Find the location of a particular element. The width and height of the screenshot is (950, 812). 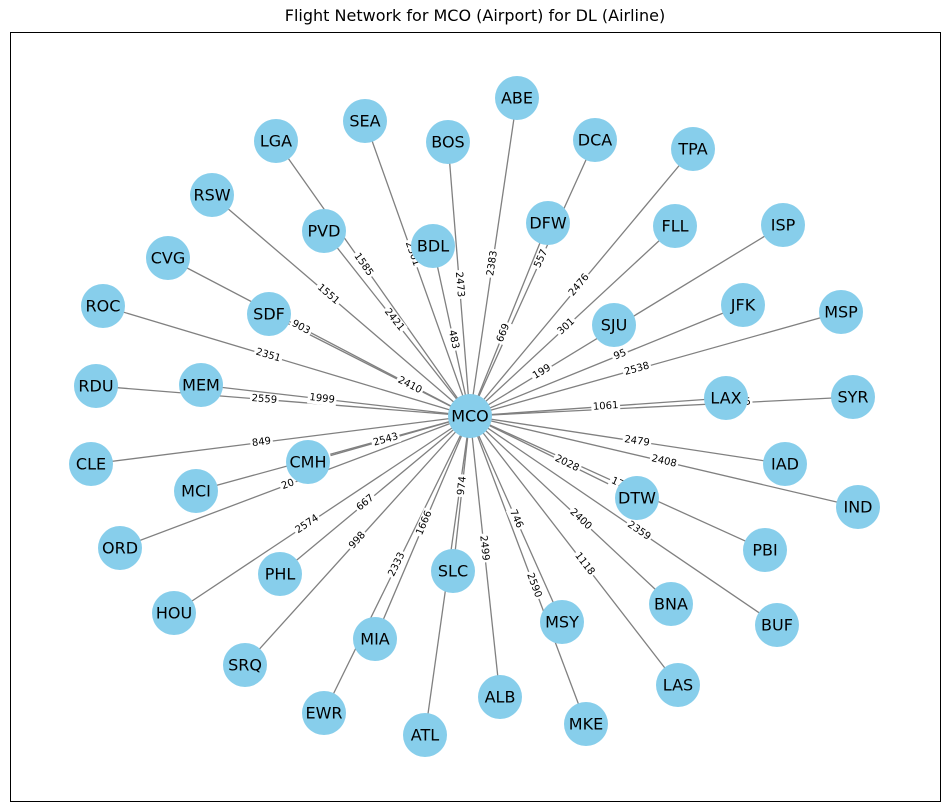

node-label-cle: CLE is located at coordinates (91, 464).